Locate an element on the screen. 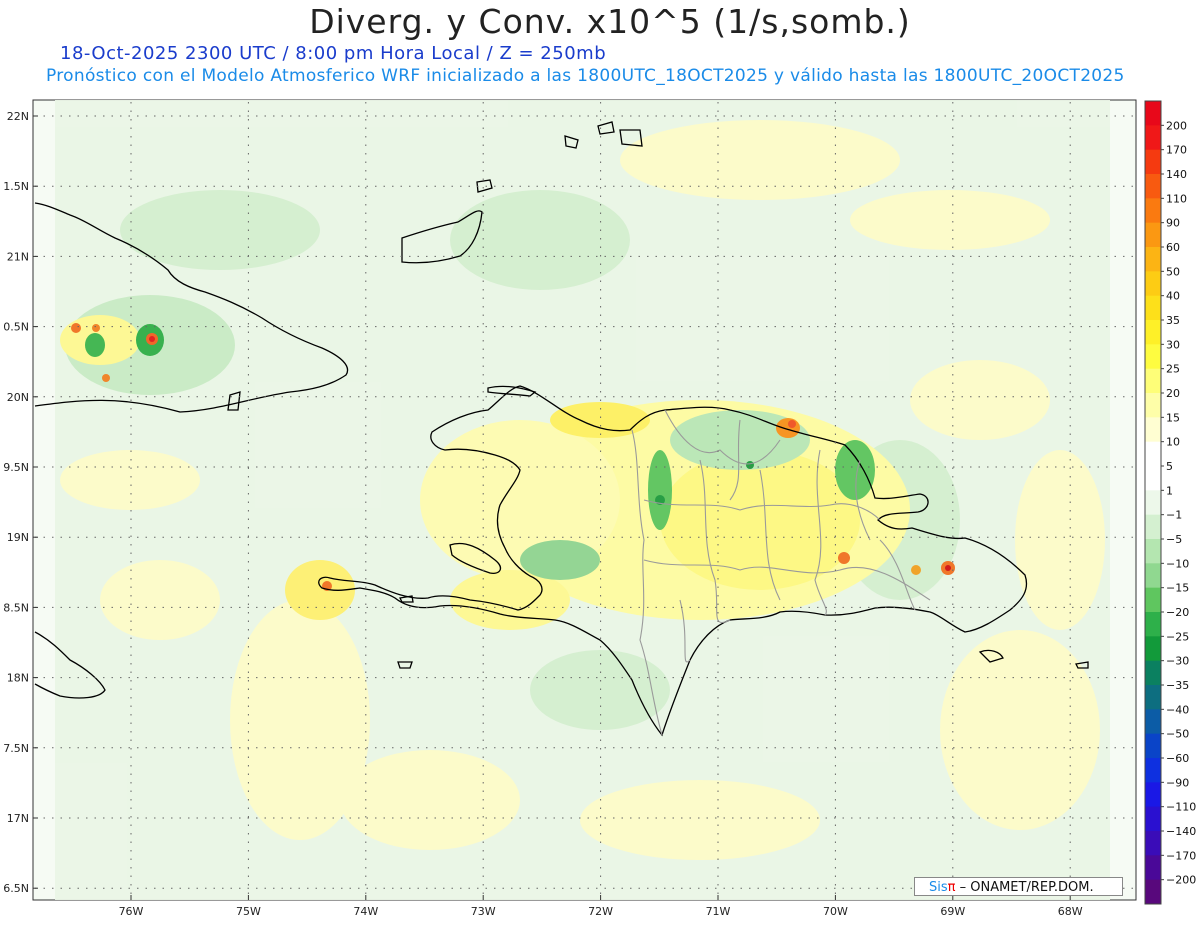 This screenshot has height=927, width=1200. lat-label: 17N is located at coordinates (18, 818).